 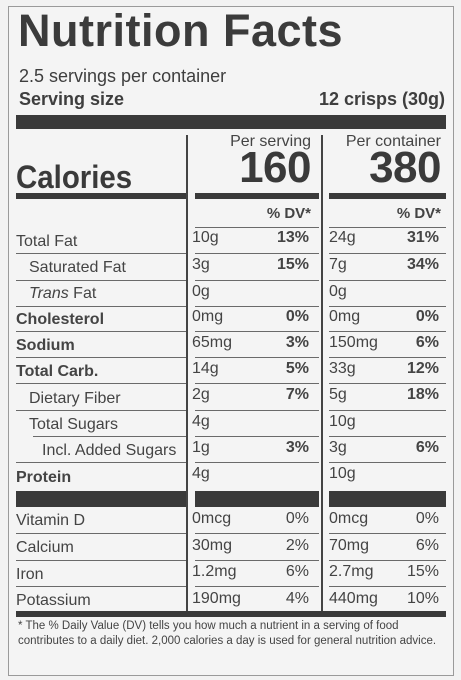 I want to click on container-amount: 5g, so click(x=338, y=394).